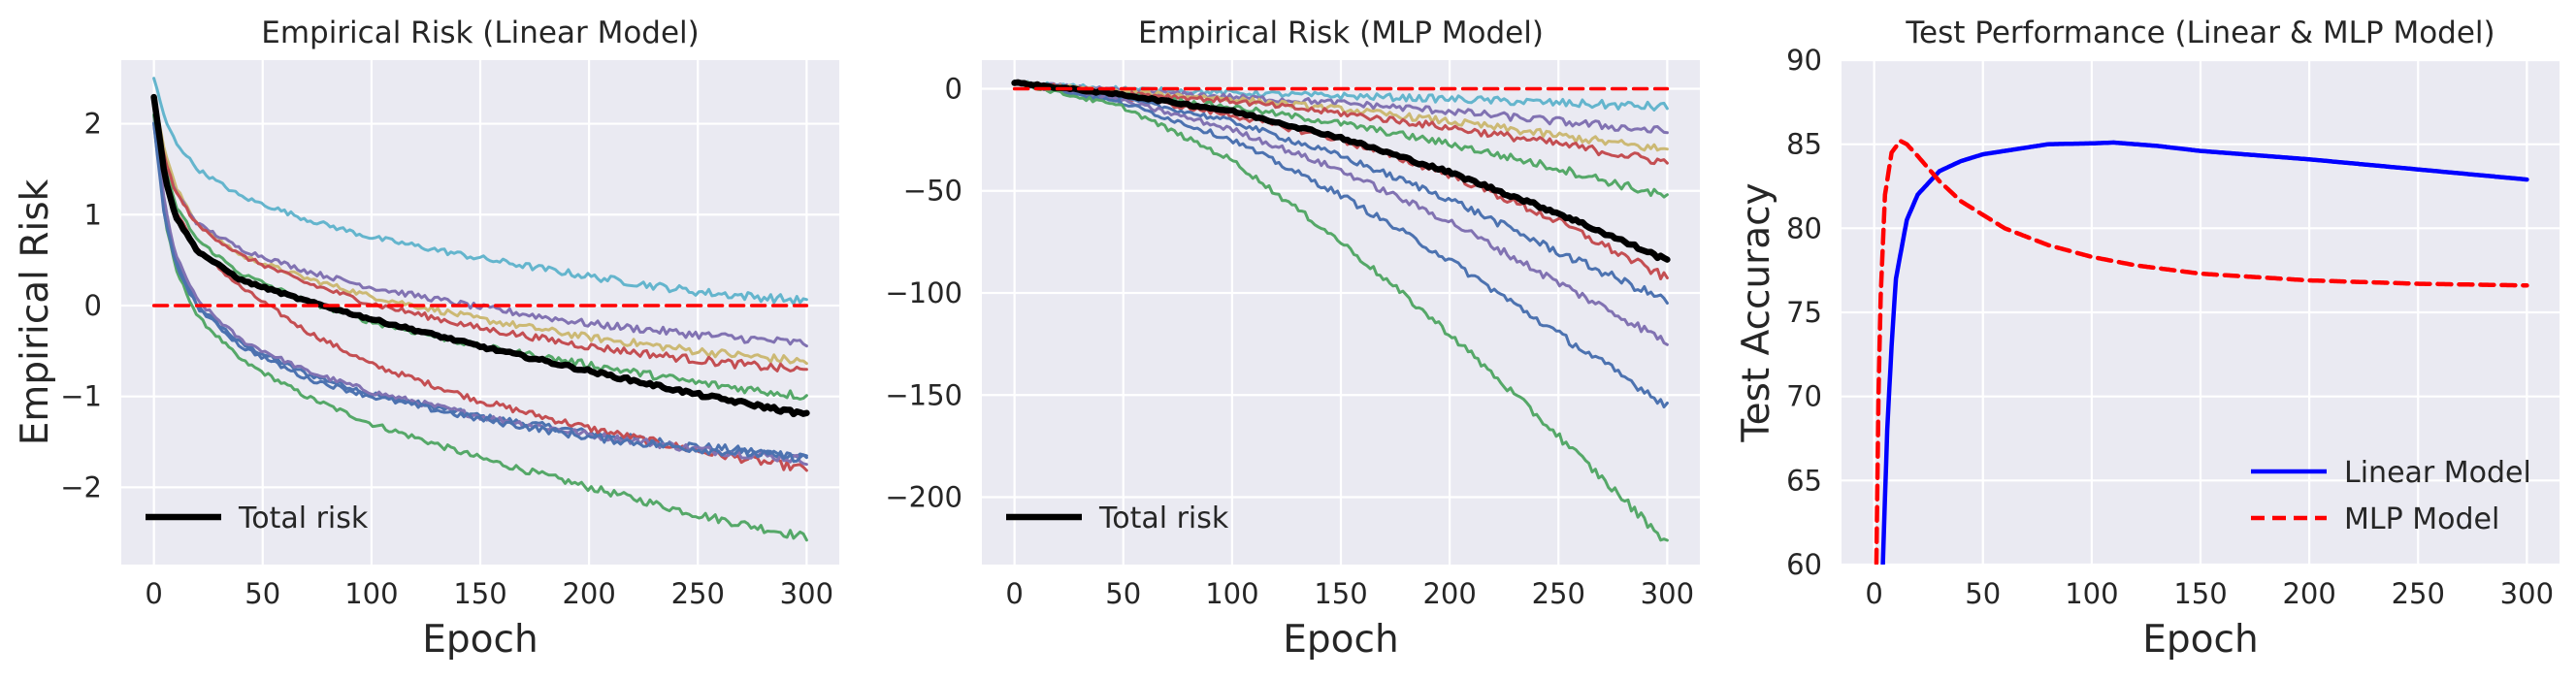 This screenshot has height=680, width=2576. What do you see at coordinates (480, 191) in the screenshot?
I see `series-class-6-line` at bounding box center [480, 191].